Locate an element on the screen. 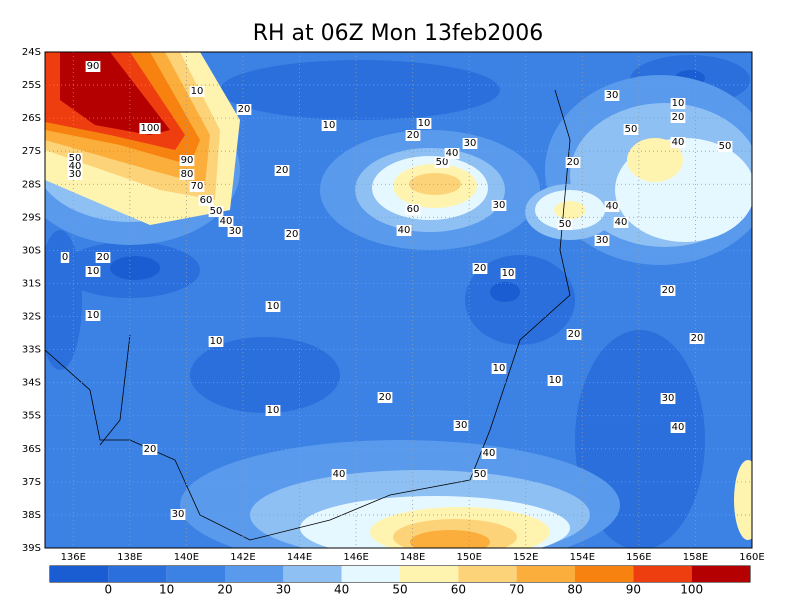 The image size is (800, 604). lat-label: 35S is located at coordinates (31, 416).